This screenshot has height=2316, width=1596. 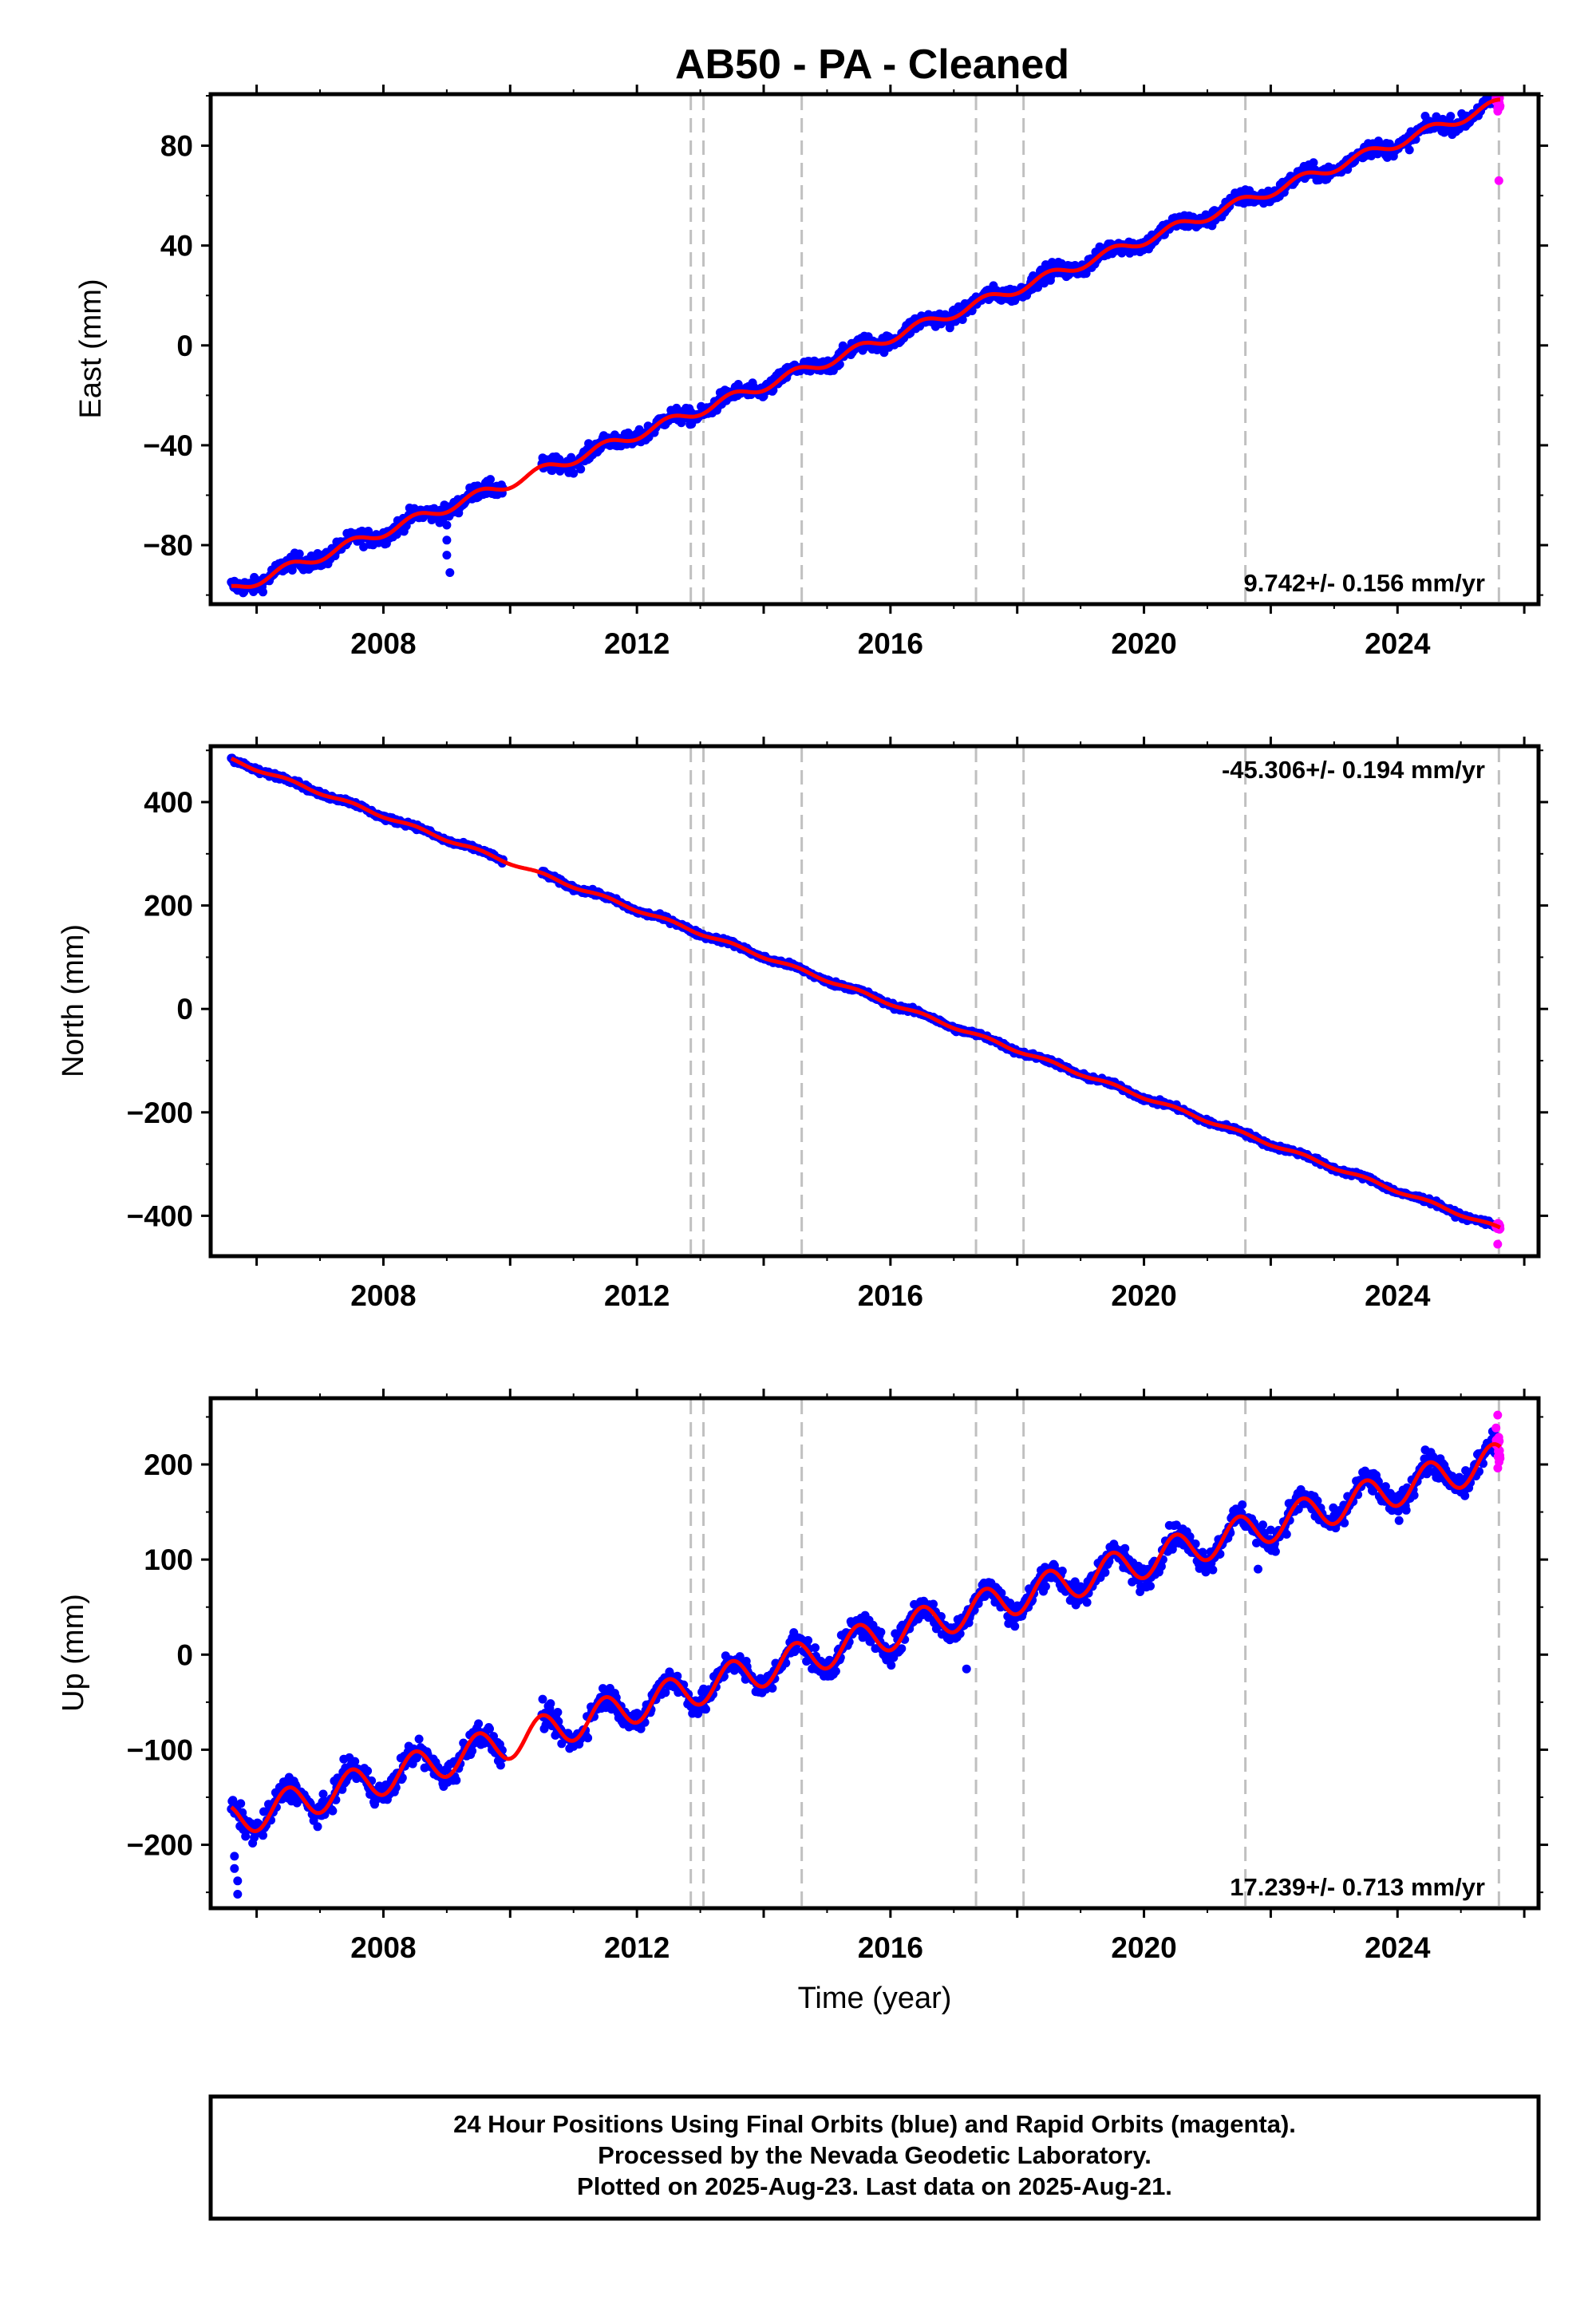 I want to click on north-ylabel: North (mm), so click(x=73, y=1001).